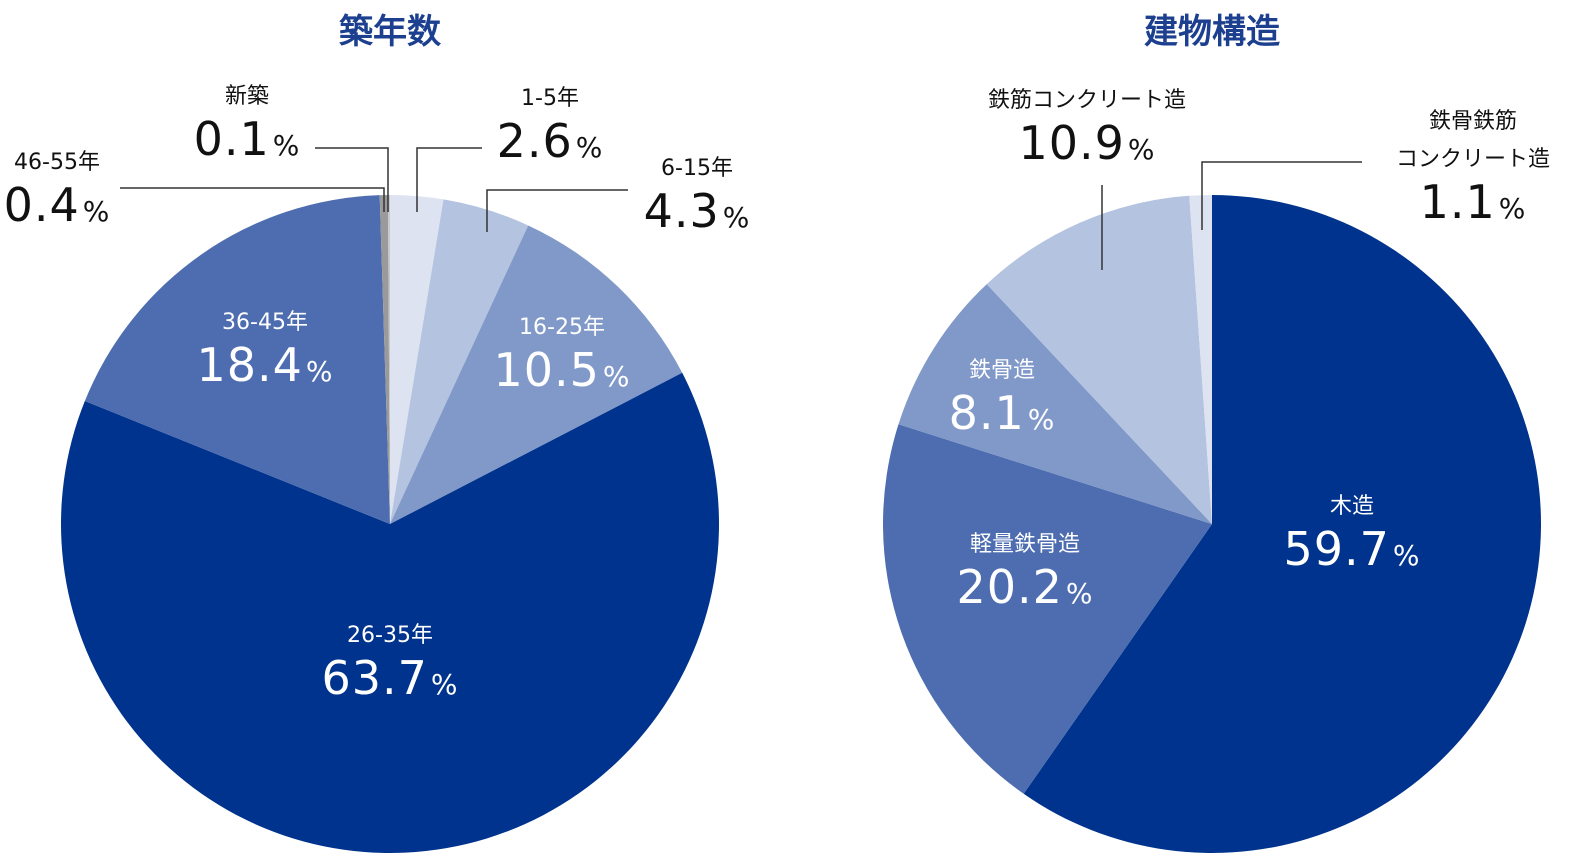 The height and width of the screenshot is (867, 1588). I want to click on chart-title-structure: 建物構造, so click(1212, 32).